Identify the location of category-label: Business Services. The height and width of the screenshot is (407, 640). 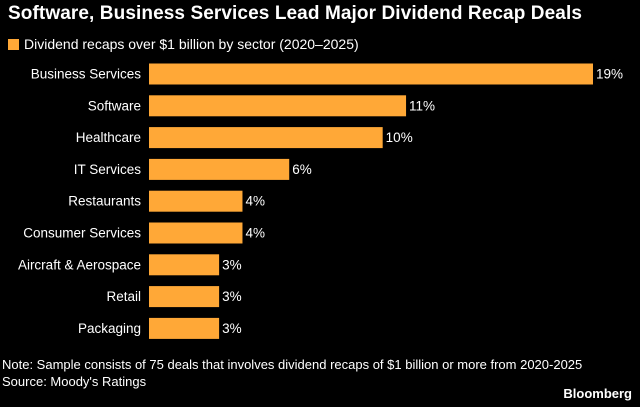
(86, 74).